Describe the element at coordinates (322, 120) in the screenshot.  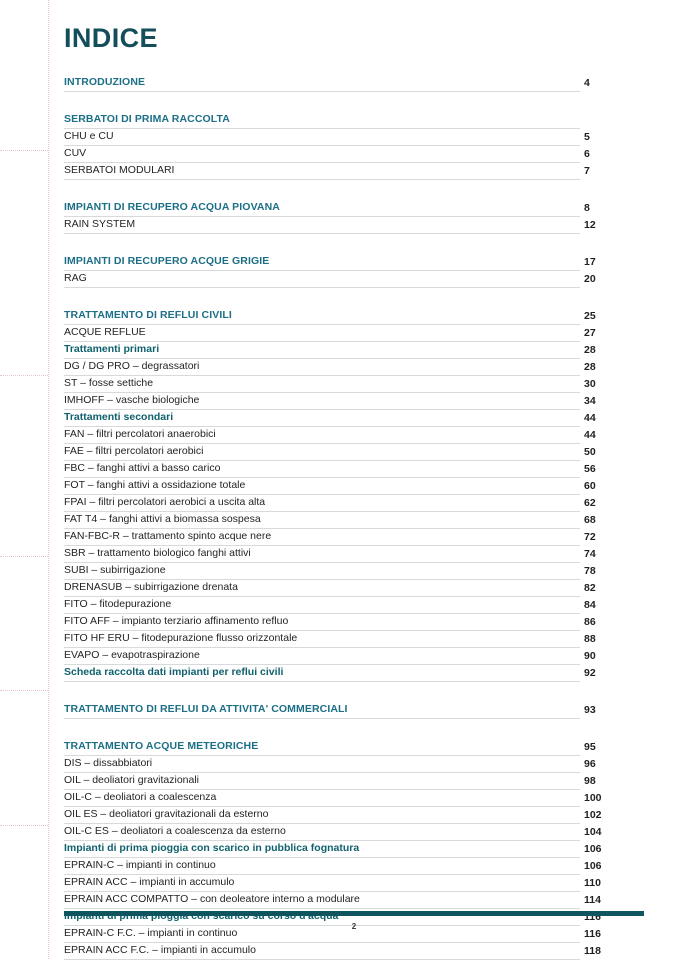
I see `toc-row: SERBATOI DI PRIMA RACCOLTA` at that location.